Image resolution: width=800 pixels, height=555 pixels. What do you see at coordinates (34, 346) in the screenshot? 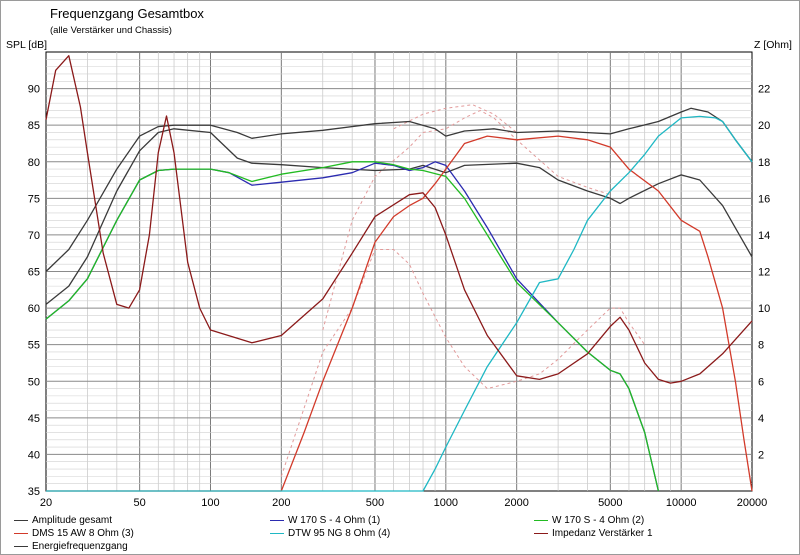
I see `y-tick-label-left: 55` at bounding box center [34, 346].